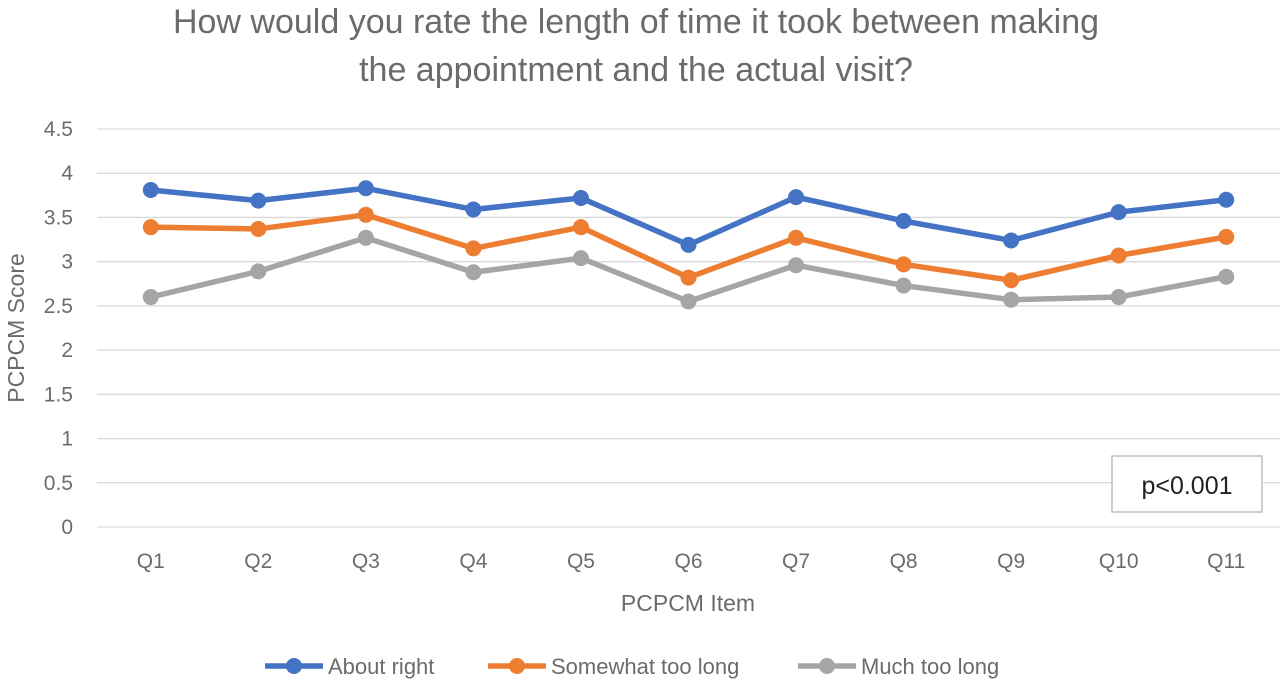 The height and width of the screenshot is (683, 1280). I want to click on y-tick-label: 3.5, so click(58, 217).